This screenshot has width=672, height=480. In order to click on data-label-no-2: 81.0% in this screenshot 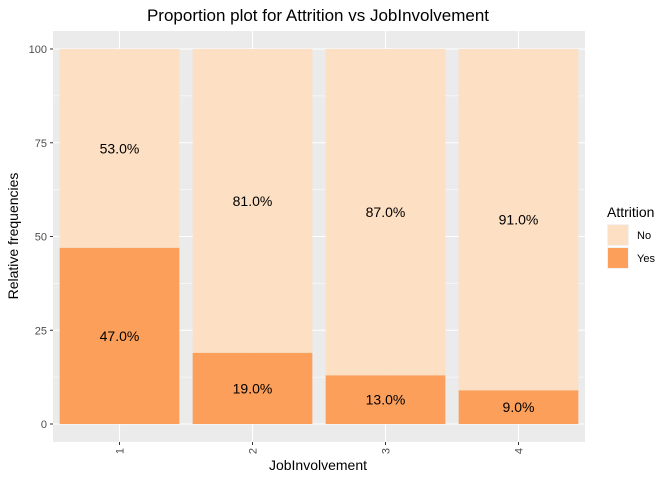, I will do `click(253, 201)`.